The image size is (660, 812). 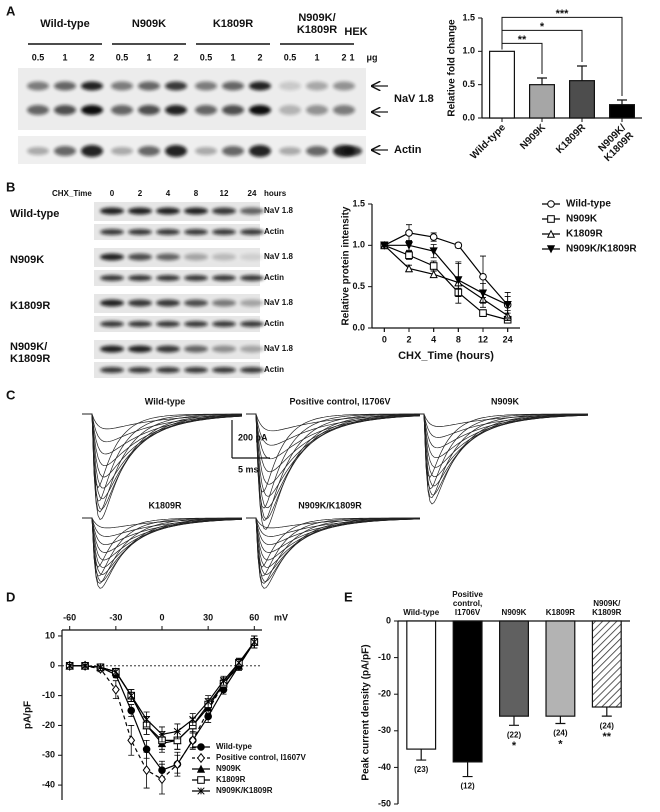 What do you see at coordinates (615, 143) in the screenshot?
I see `x-tick-label: N909K/K1809R` at bounding box center [615, 143].